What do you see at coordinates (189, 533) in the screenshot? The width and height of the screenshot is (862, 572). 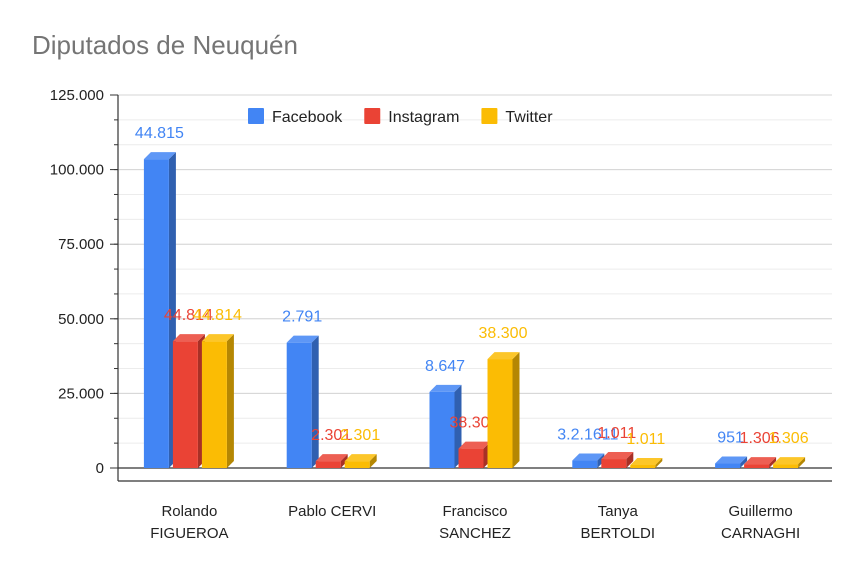 I see `x-tick-label: FIGUEROA` at bounding box center [189, 533].